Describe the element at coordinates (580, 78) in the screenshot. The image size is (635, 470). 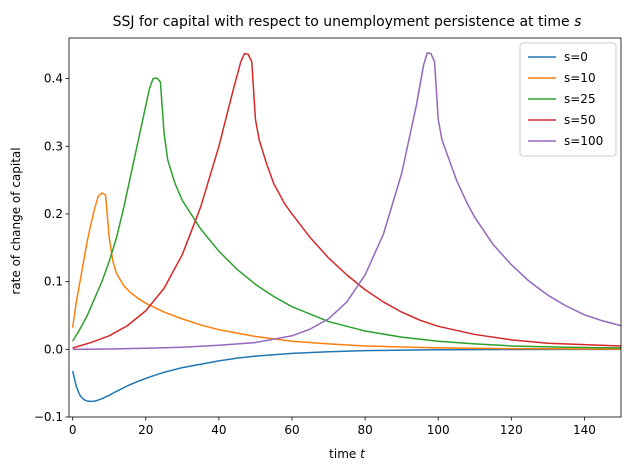
I see `legend-label-s=10: s=10` at that location.